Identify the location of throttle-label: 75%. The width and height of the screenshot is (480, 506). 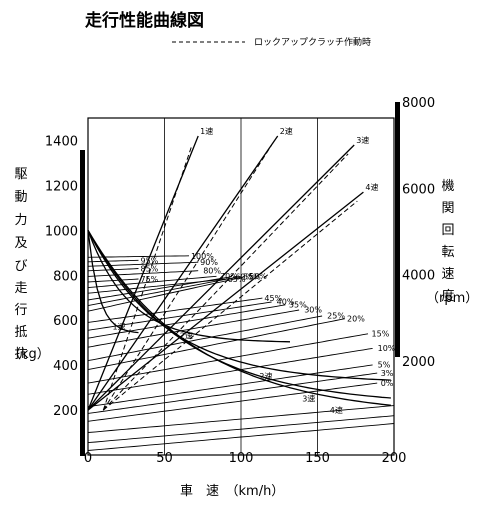
(149, 279).